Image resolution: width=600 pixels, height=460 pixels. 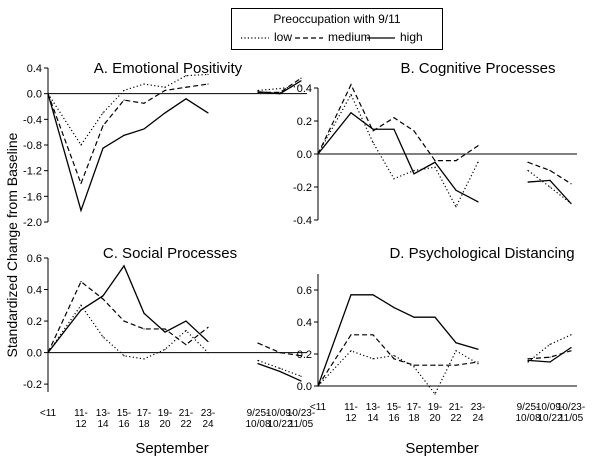 What do you see at coordinates (309, 38) in the screenshot?
I see `dashed-line-swatch-icon` at bounding box center [309, 38].